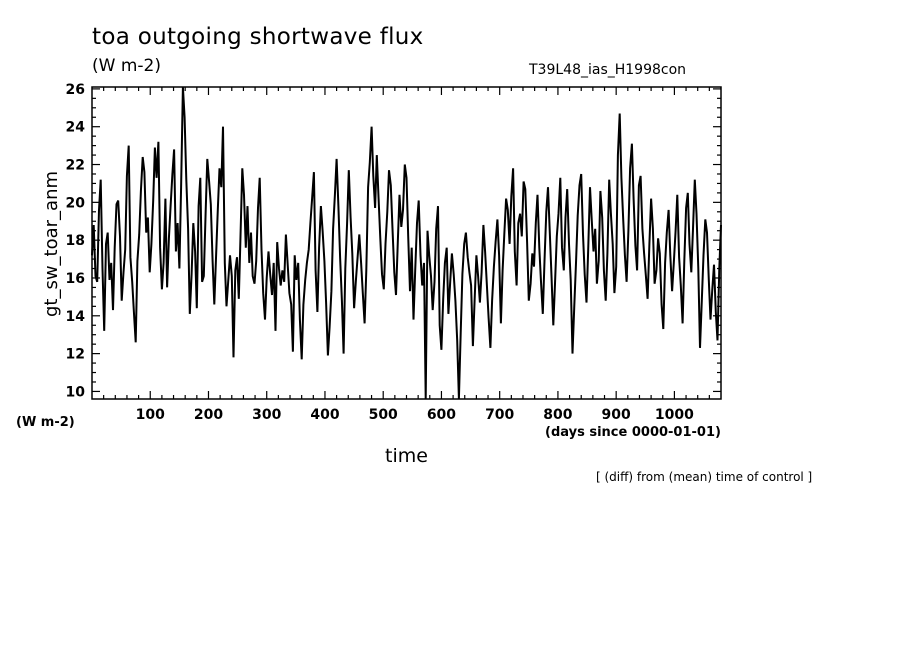  Describe the element at coordinates (75, 166) in the screenshot. I see `y-tick-label: 22` at that location.